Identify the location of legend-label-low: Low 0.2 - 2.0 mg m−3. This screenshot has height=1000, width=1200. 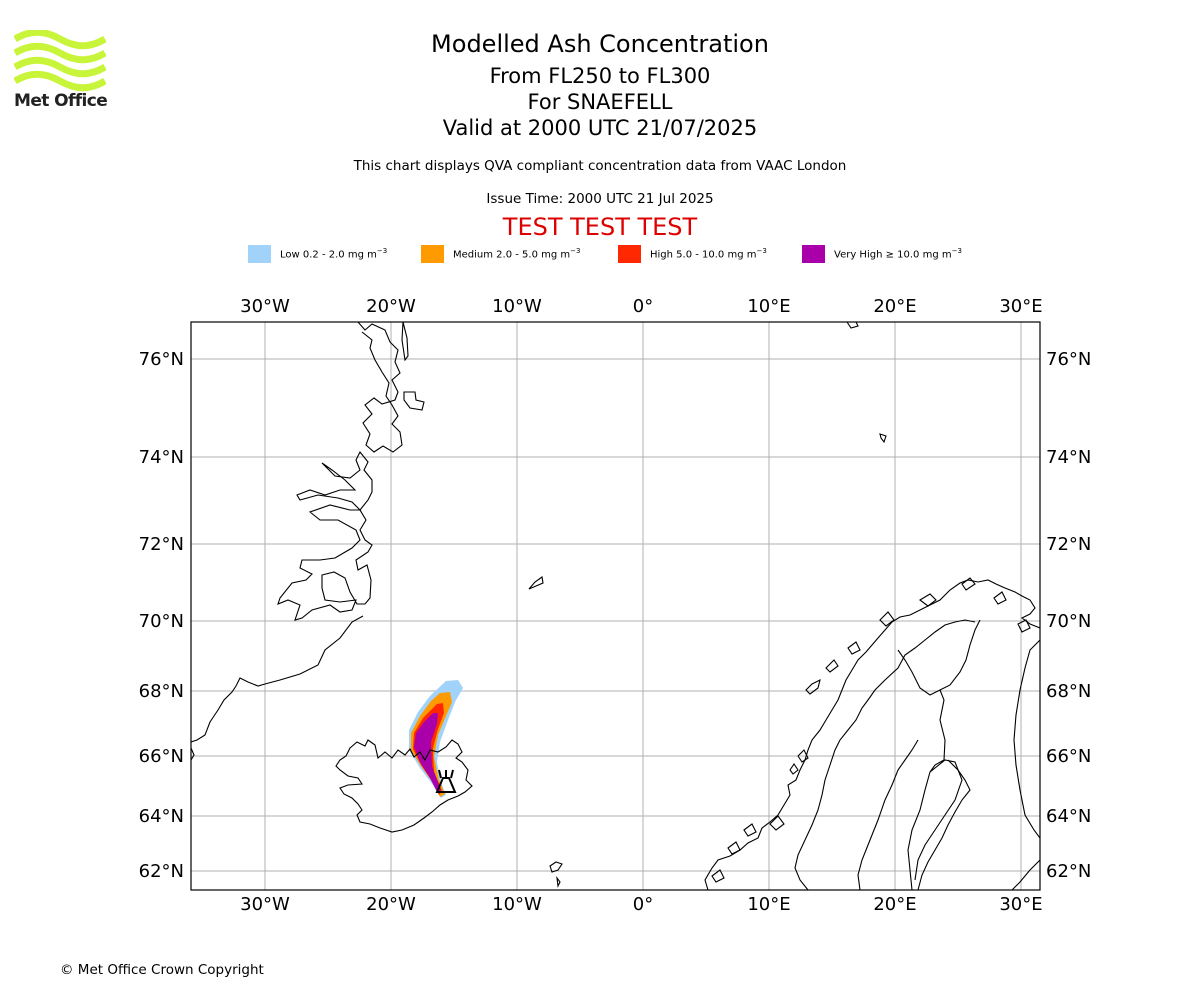
(334, 254).